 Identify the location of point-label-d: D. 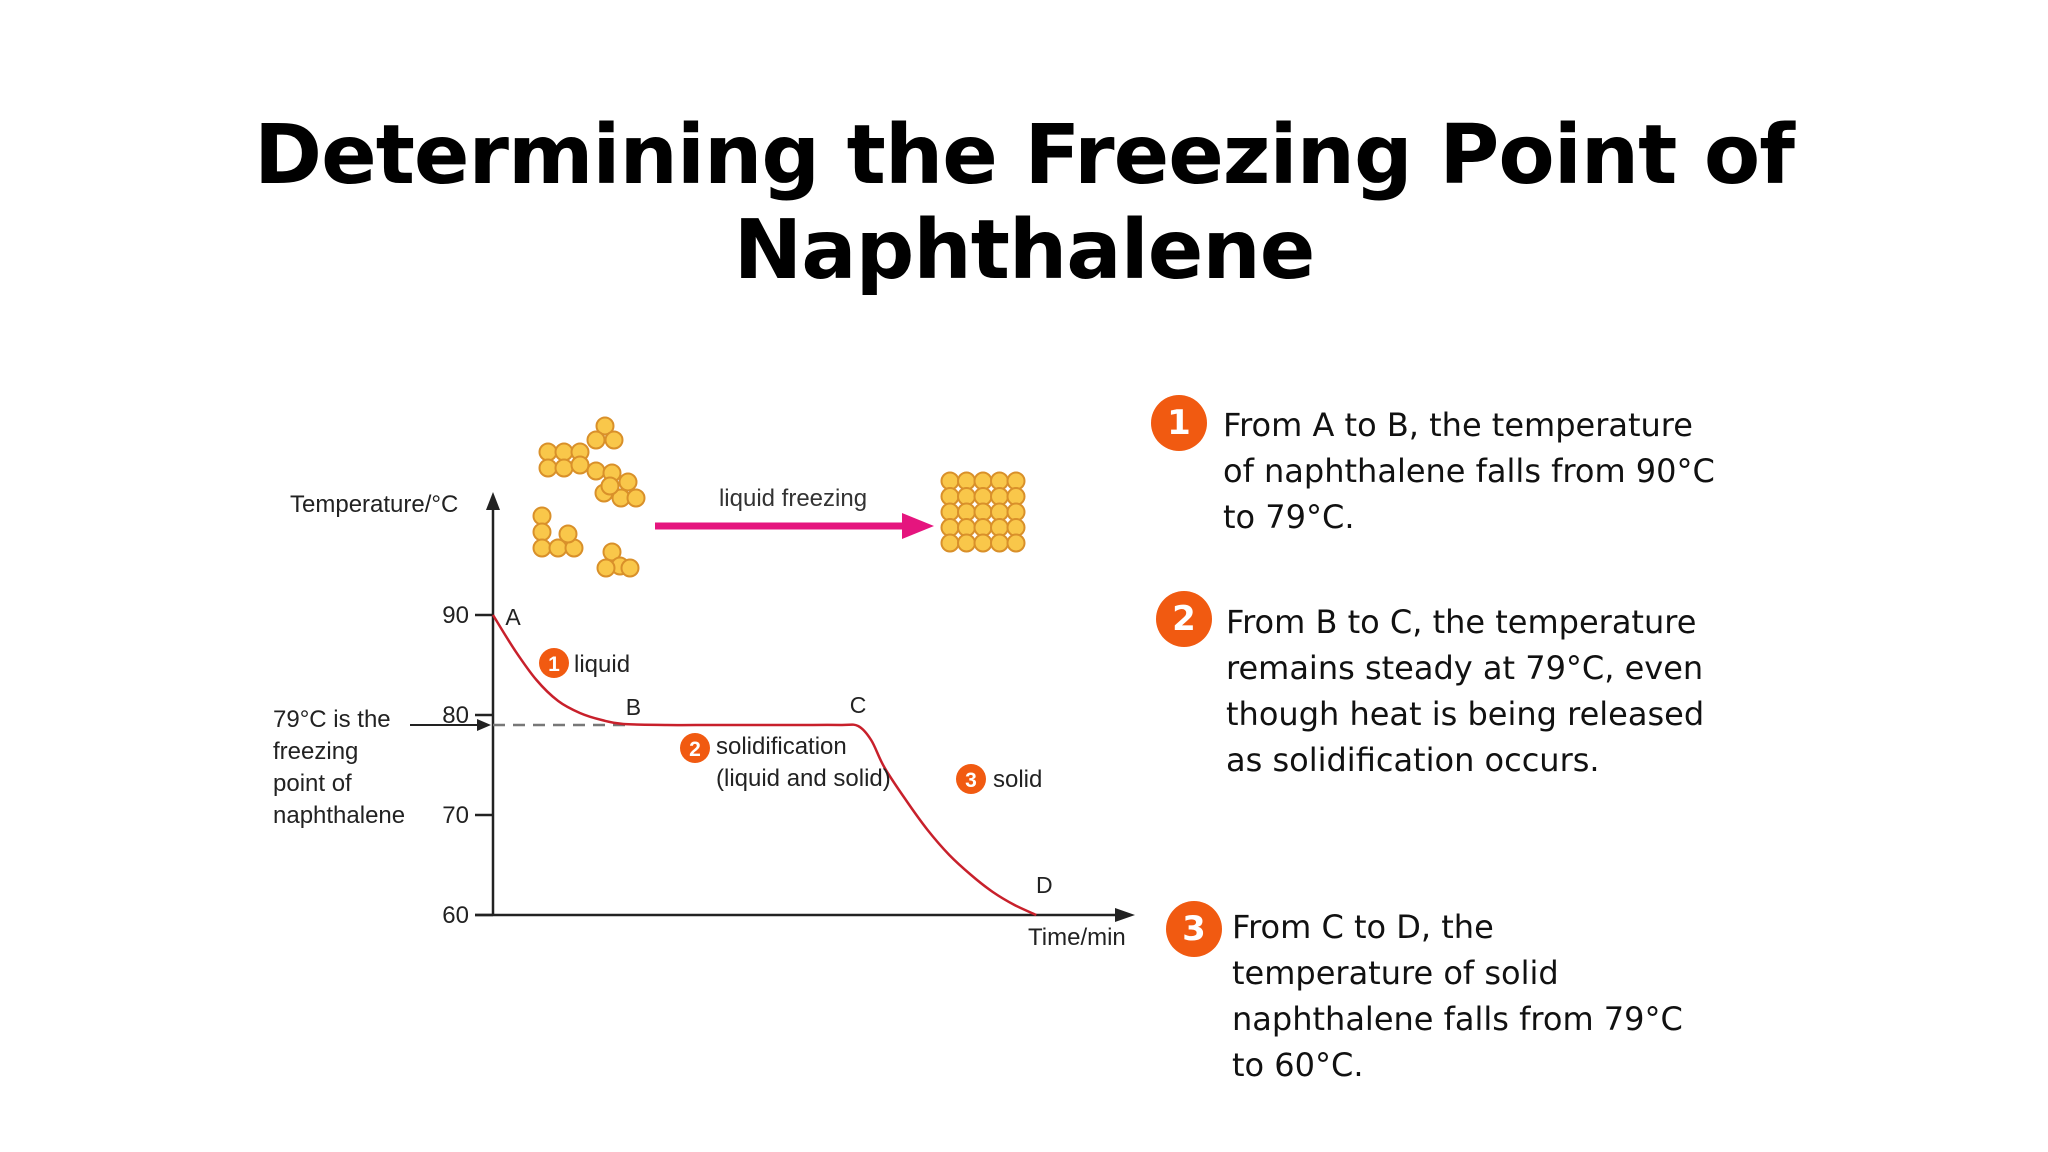
(1044, 885).